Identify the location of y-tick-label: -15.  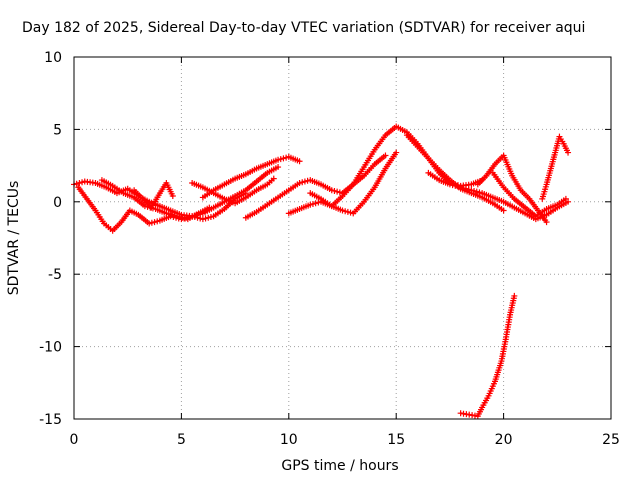
(50, 420).